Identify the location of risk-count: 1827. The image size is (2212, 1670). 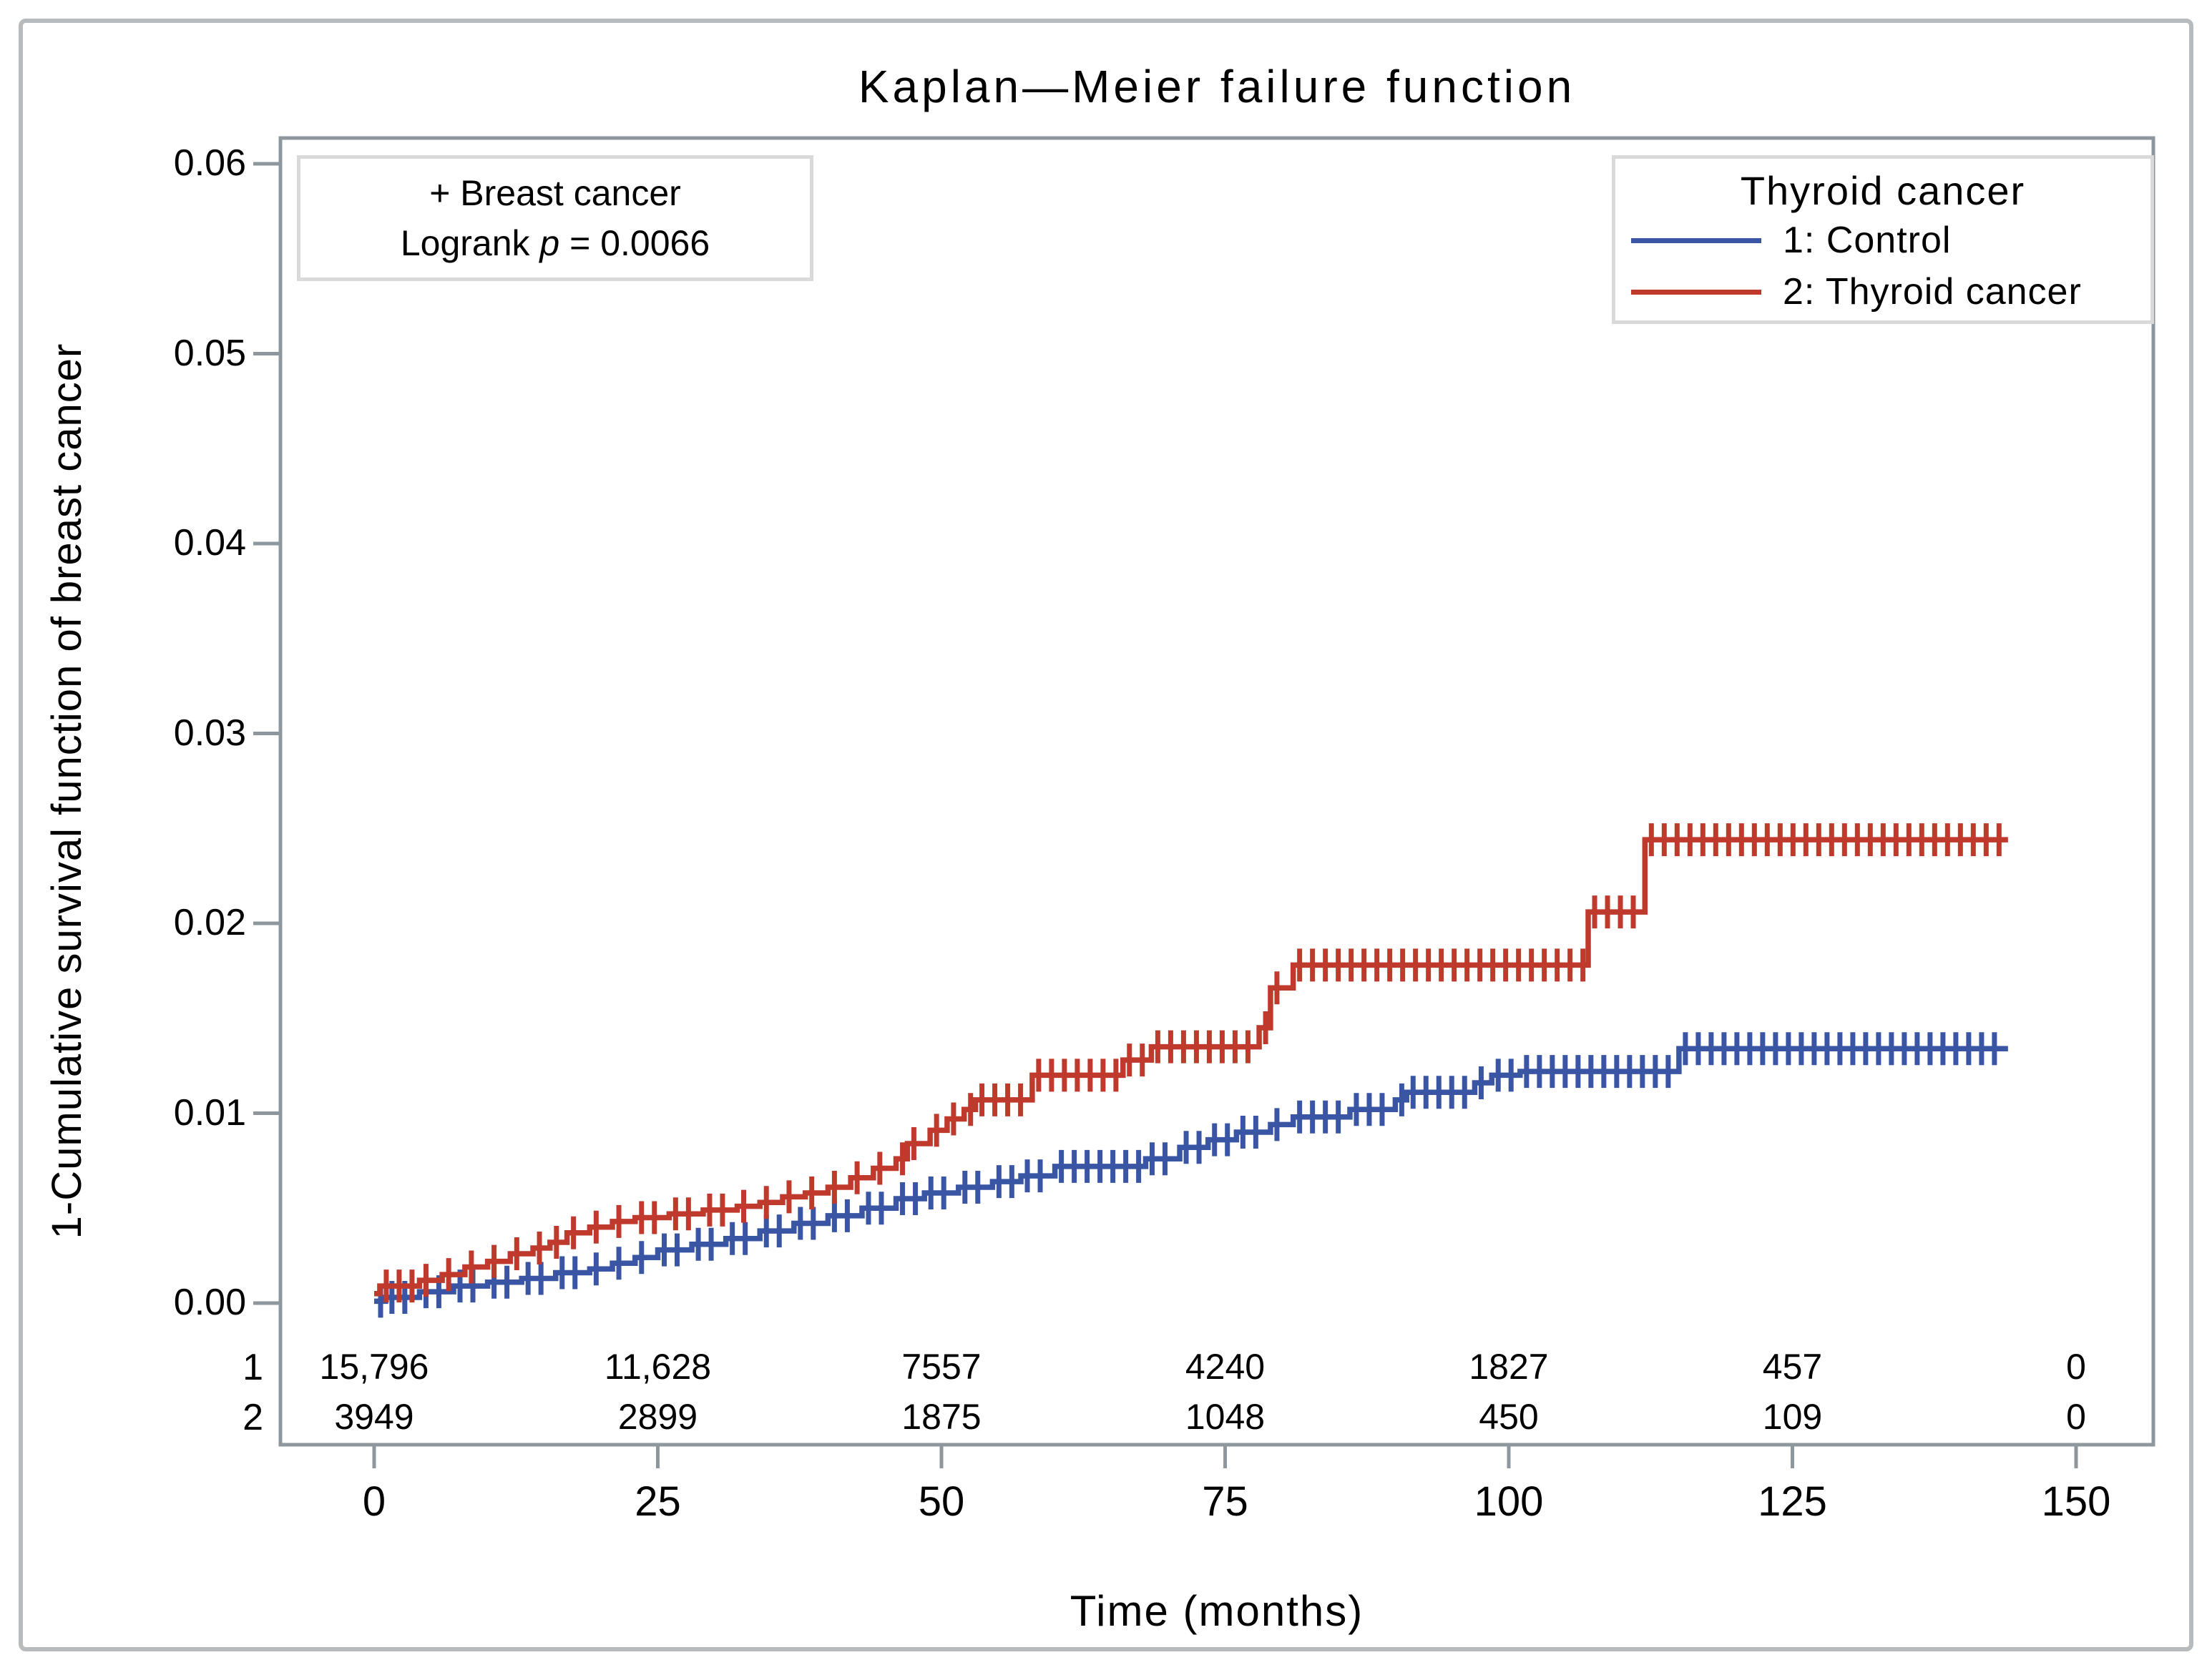
(1509, 1367).